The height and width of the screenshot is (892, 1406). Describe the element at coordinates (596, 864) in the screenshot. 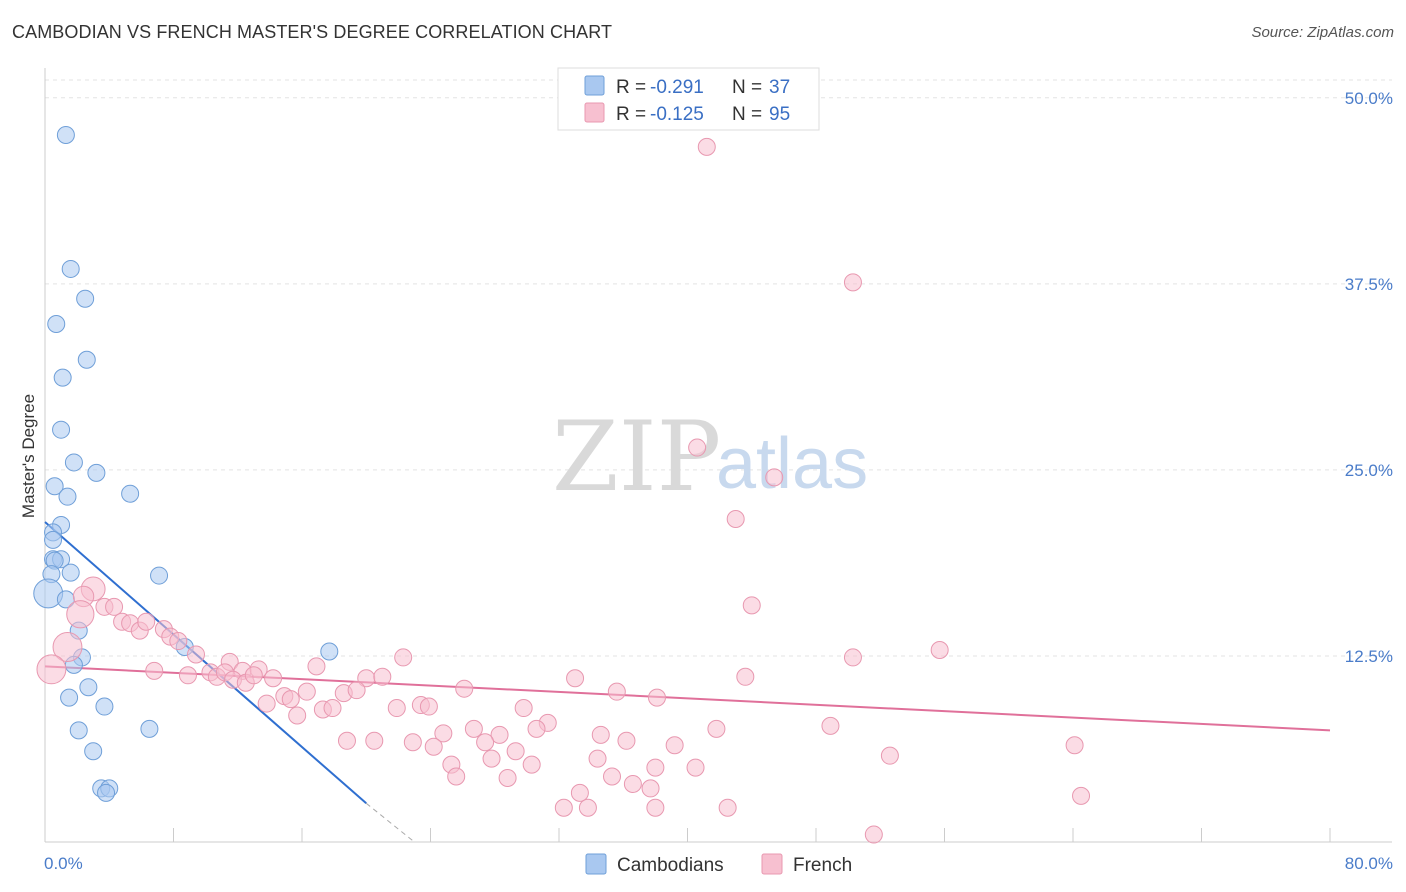

I see `bottom-legend-swatch-cambodians` at that location.